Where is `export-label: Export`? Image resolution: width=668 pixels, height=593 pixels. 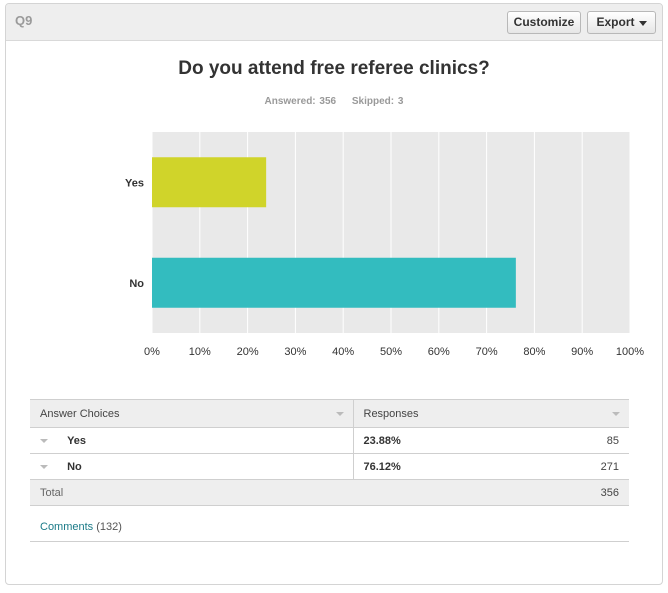
export-label: Export is located at coordinates (615, 22).